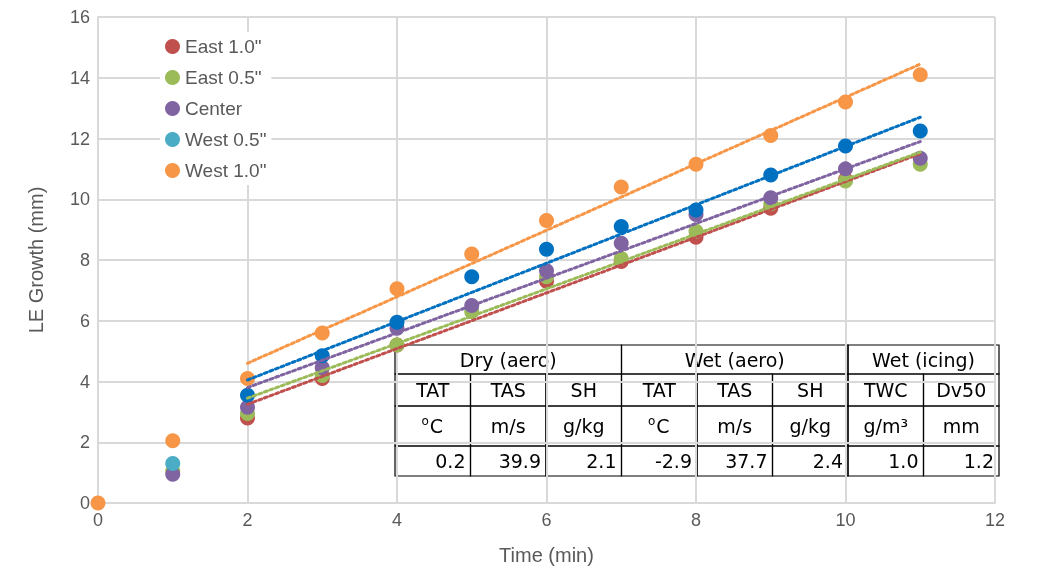 The width and height of the screenshot is (1040, 581). I want to click on x-tick-label: 8, so click(696, 520).